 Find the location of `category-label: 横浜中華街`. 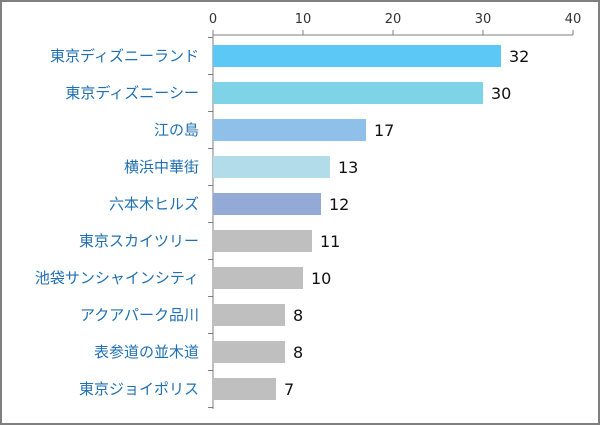

category-label: 横浜中華街 is located at coordinates (161, 167).